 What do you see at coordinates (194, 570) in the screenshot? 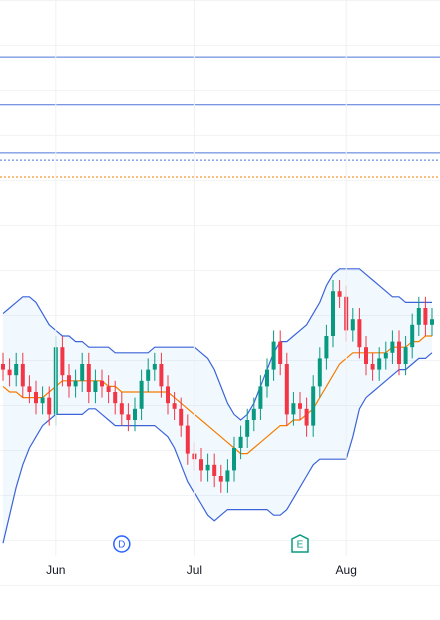
I see `x-tick-label: Jul` at bounding box center [194, 570].